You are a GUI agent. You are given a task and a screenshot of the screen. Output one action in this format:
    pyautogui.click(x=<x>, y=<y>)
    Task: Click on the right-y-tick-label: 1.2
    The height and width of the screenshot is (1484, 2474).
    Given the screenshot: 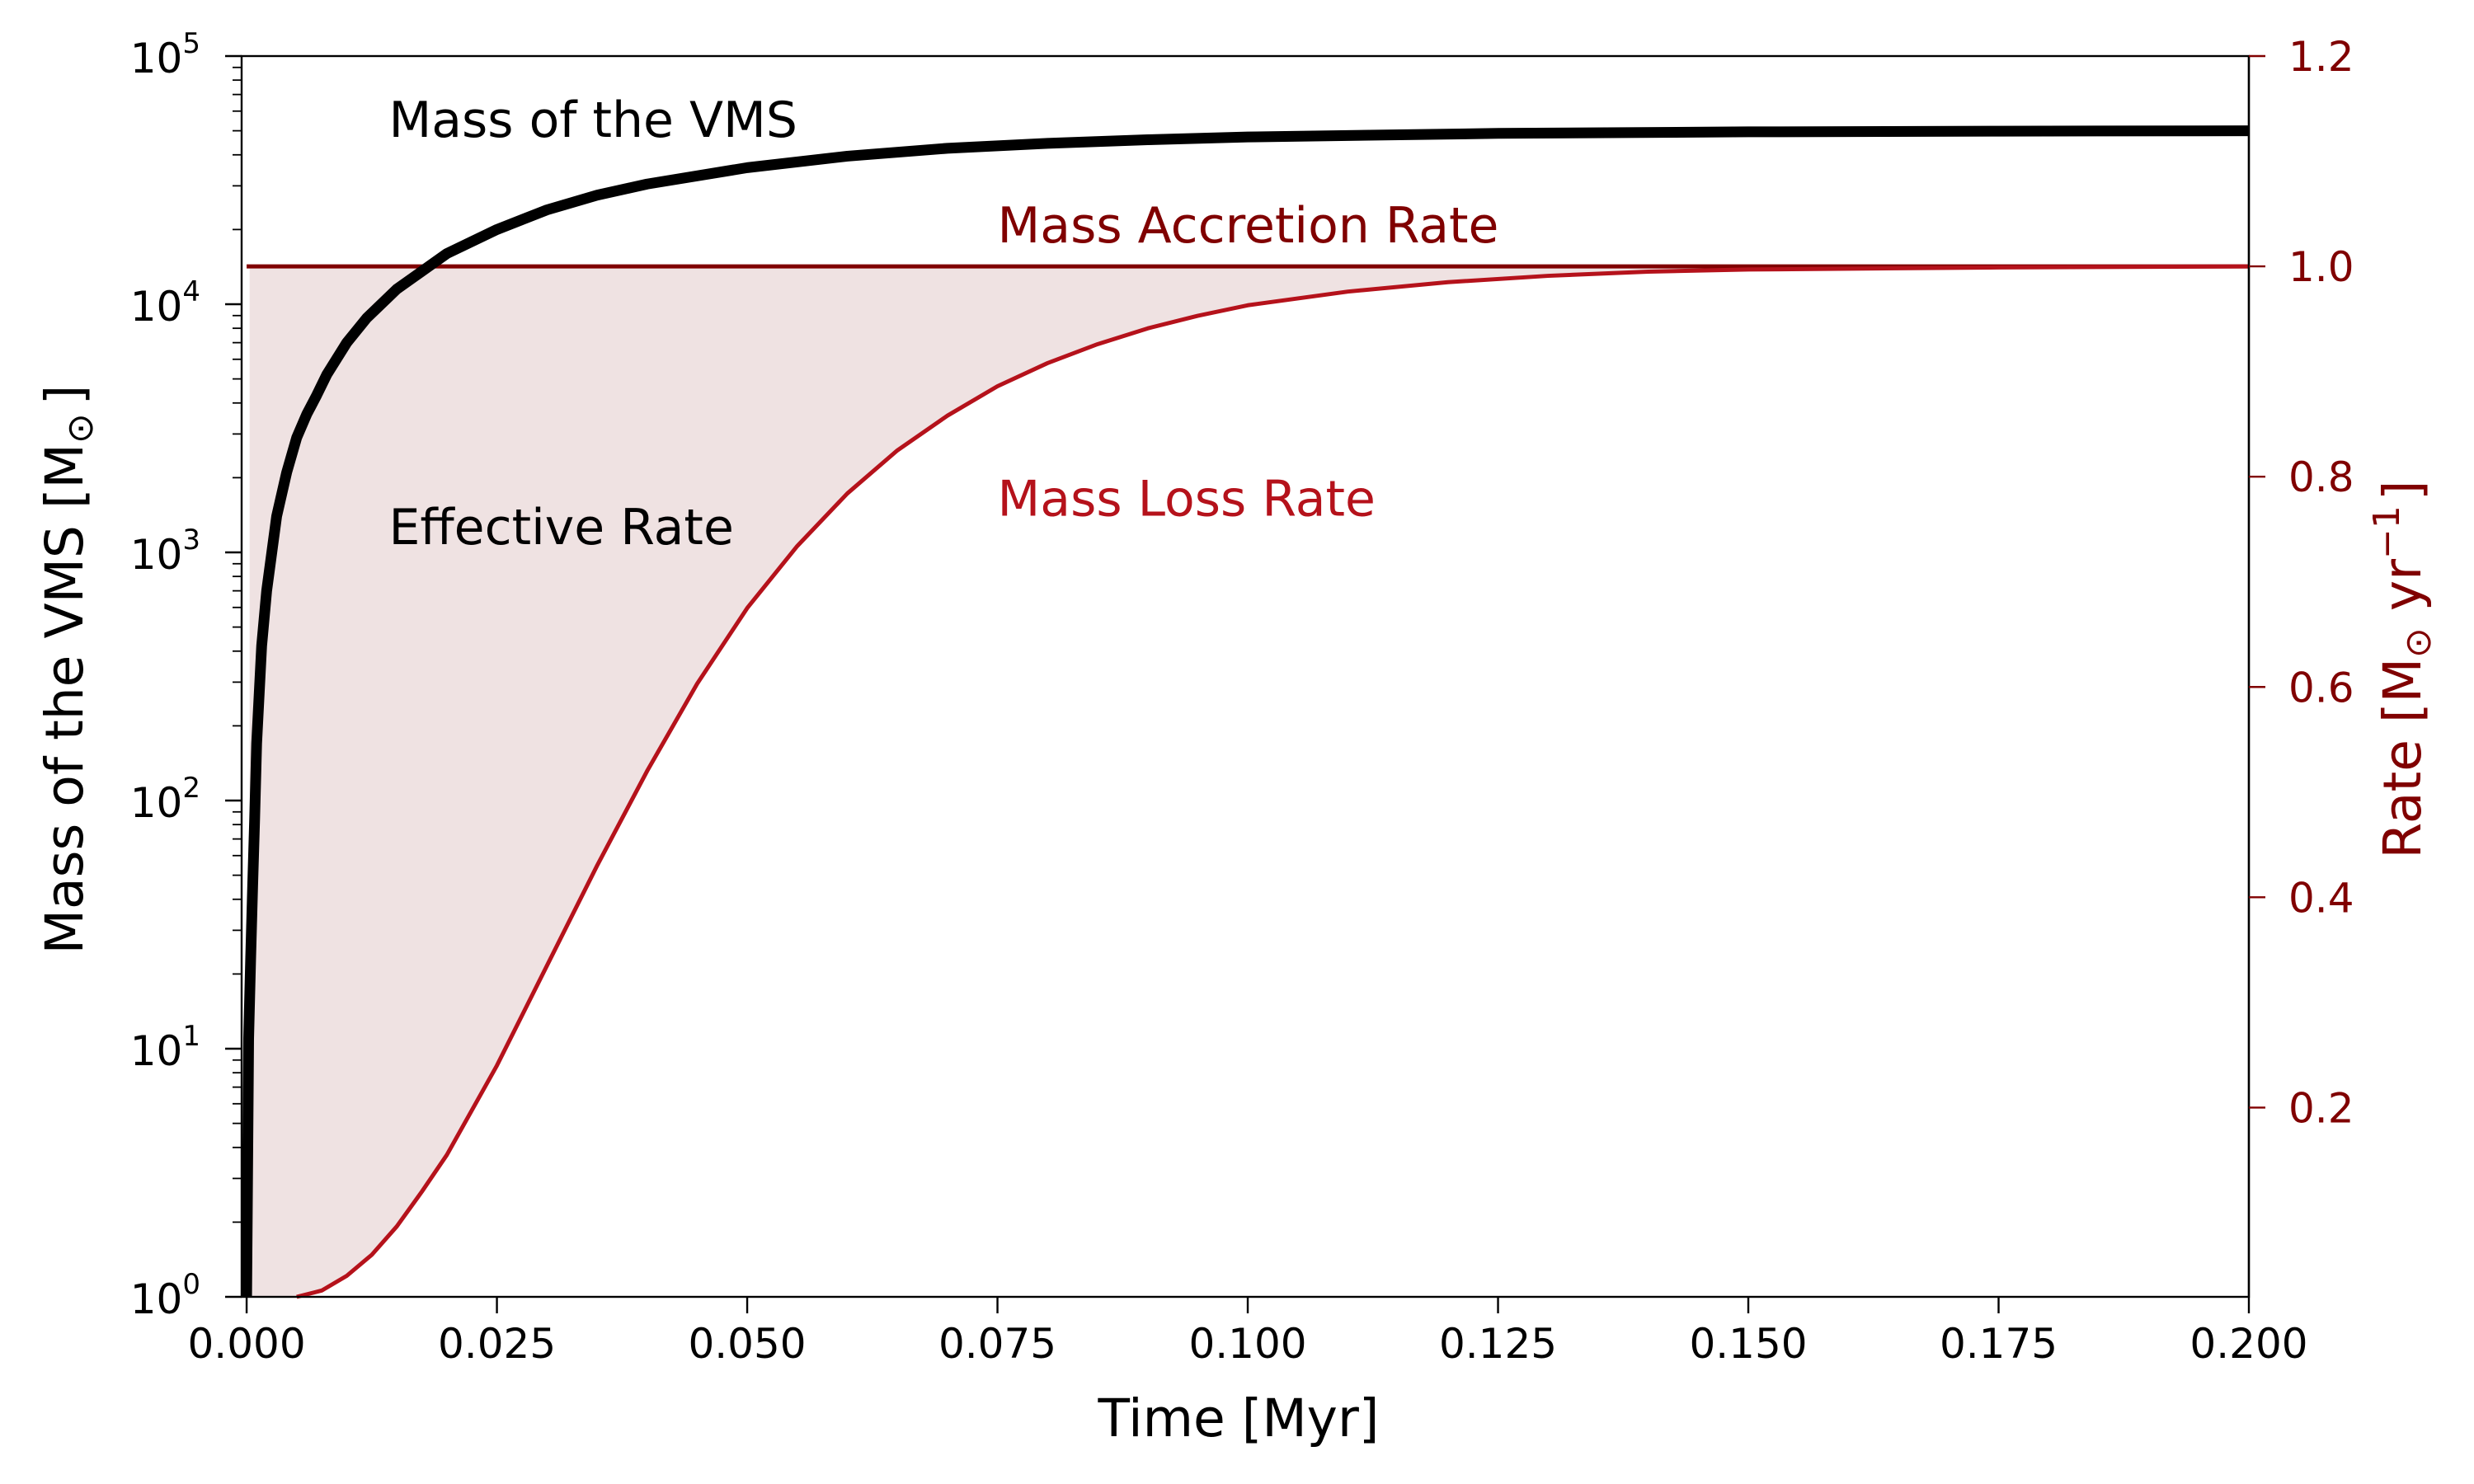 What is the action you would take?
    pyautogui.click(x=2321, y=57)
    